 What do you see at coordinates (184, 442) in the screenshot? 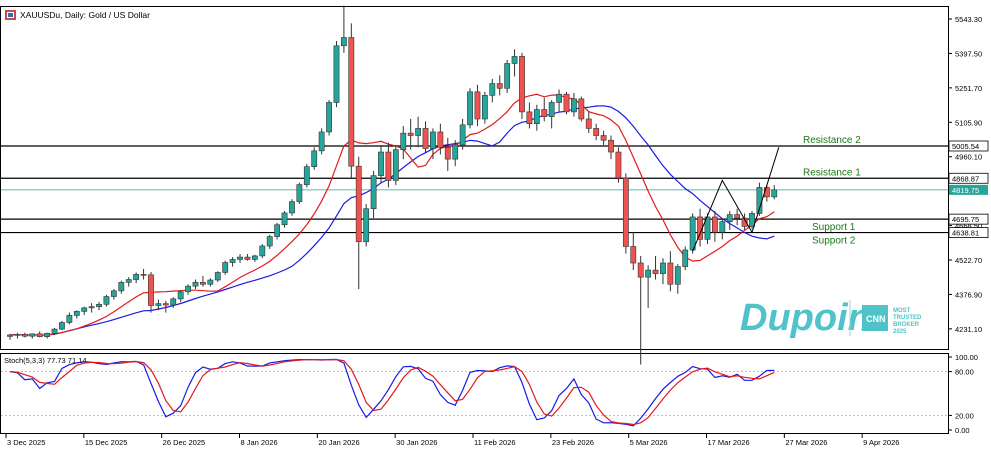
I see `date-tick-label: 26 Dec 2025` at bounding box center [184, 442].